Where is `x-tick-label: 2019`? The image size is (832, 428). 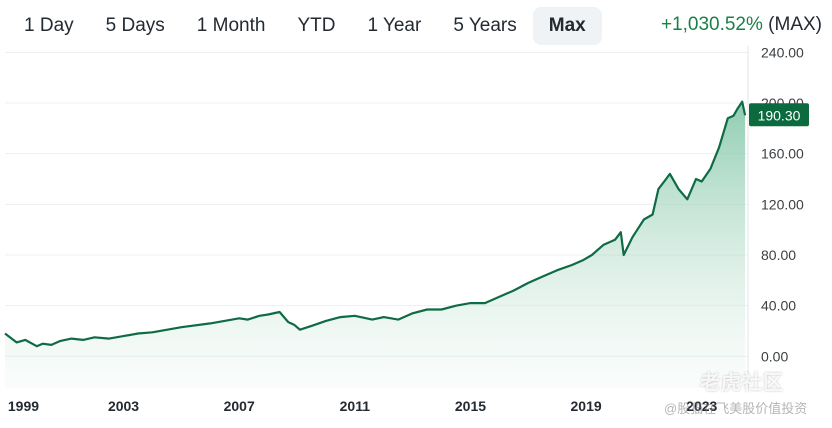
x-tick-label: 2019 is located at coordinates (586, 406).